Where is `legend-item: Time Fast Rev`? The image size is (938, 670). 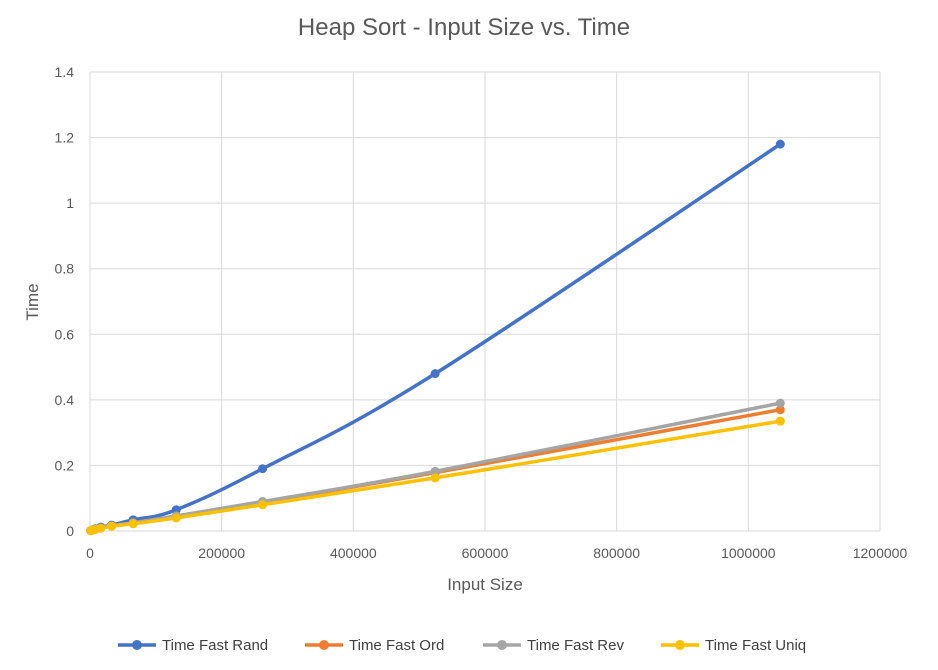
legend-item: Time Fast Rev is located at coordinates (553, 645).